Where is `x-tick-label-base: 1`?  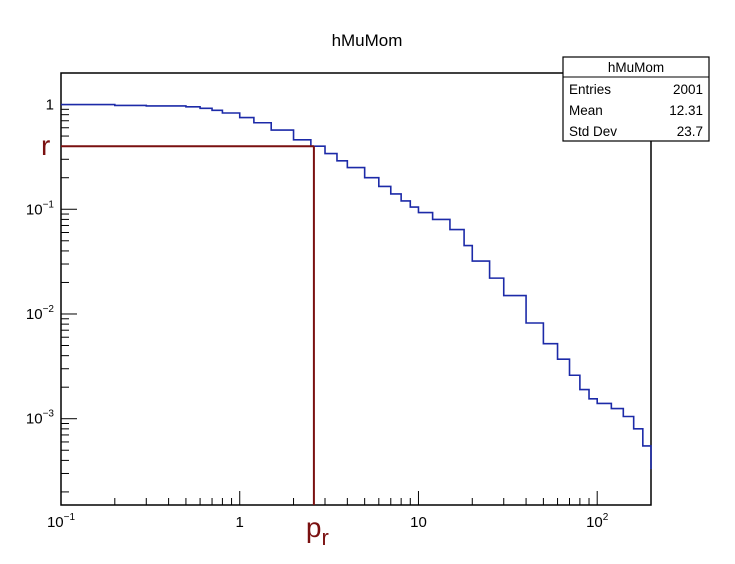
x-tick-label-base: 1 is located at coordinates (240, 522).